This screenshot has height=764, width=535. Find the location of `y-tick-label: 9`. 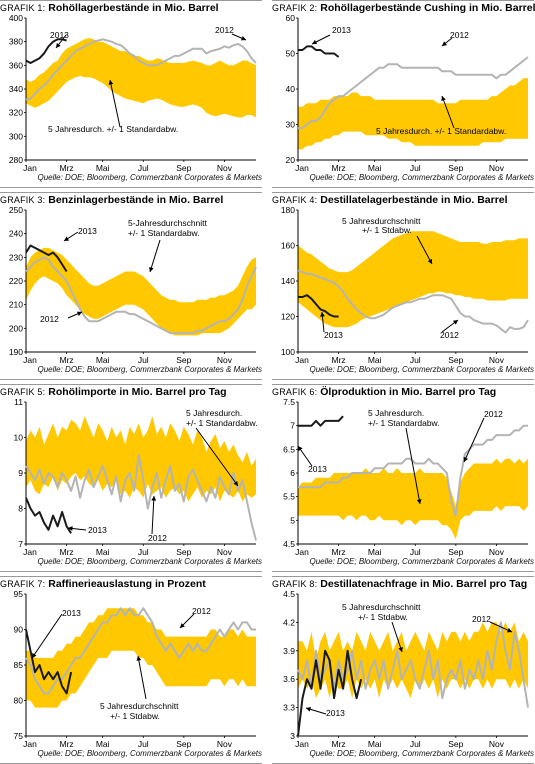

y-tick-label: 9 is located at coordinates (20, 473).